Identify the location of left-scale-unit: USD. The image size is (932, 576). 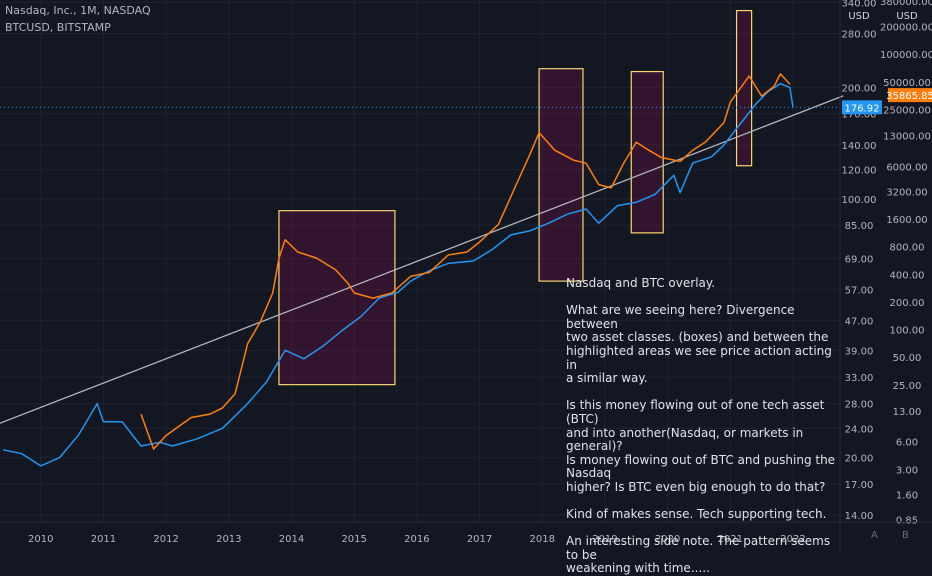
(859, 11).